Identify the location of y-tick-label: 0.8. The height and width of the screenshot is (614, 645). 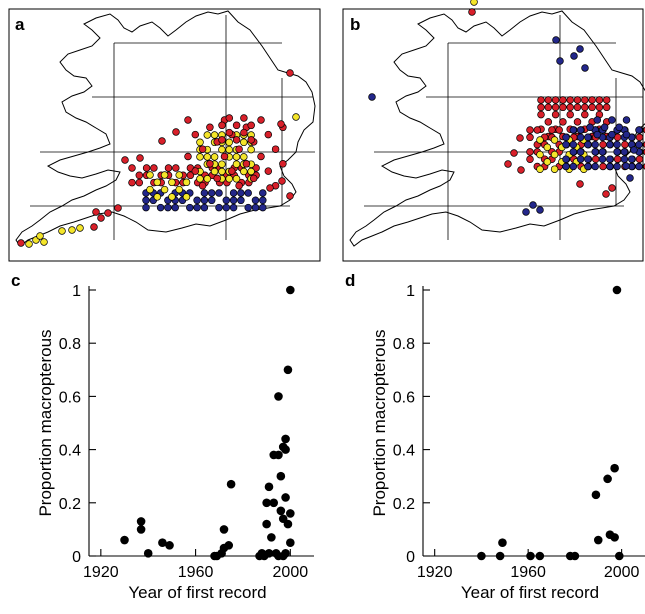
(70, 344).